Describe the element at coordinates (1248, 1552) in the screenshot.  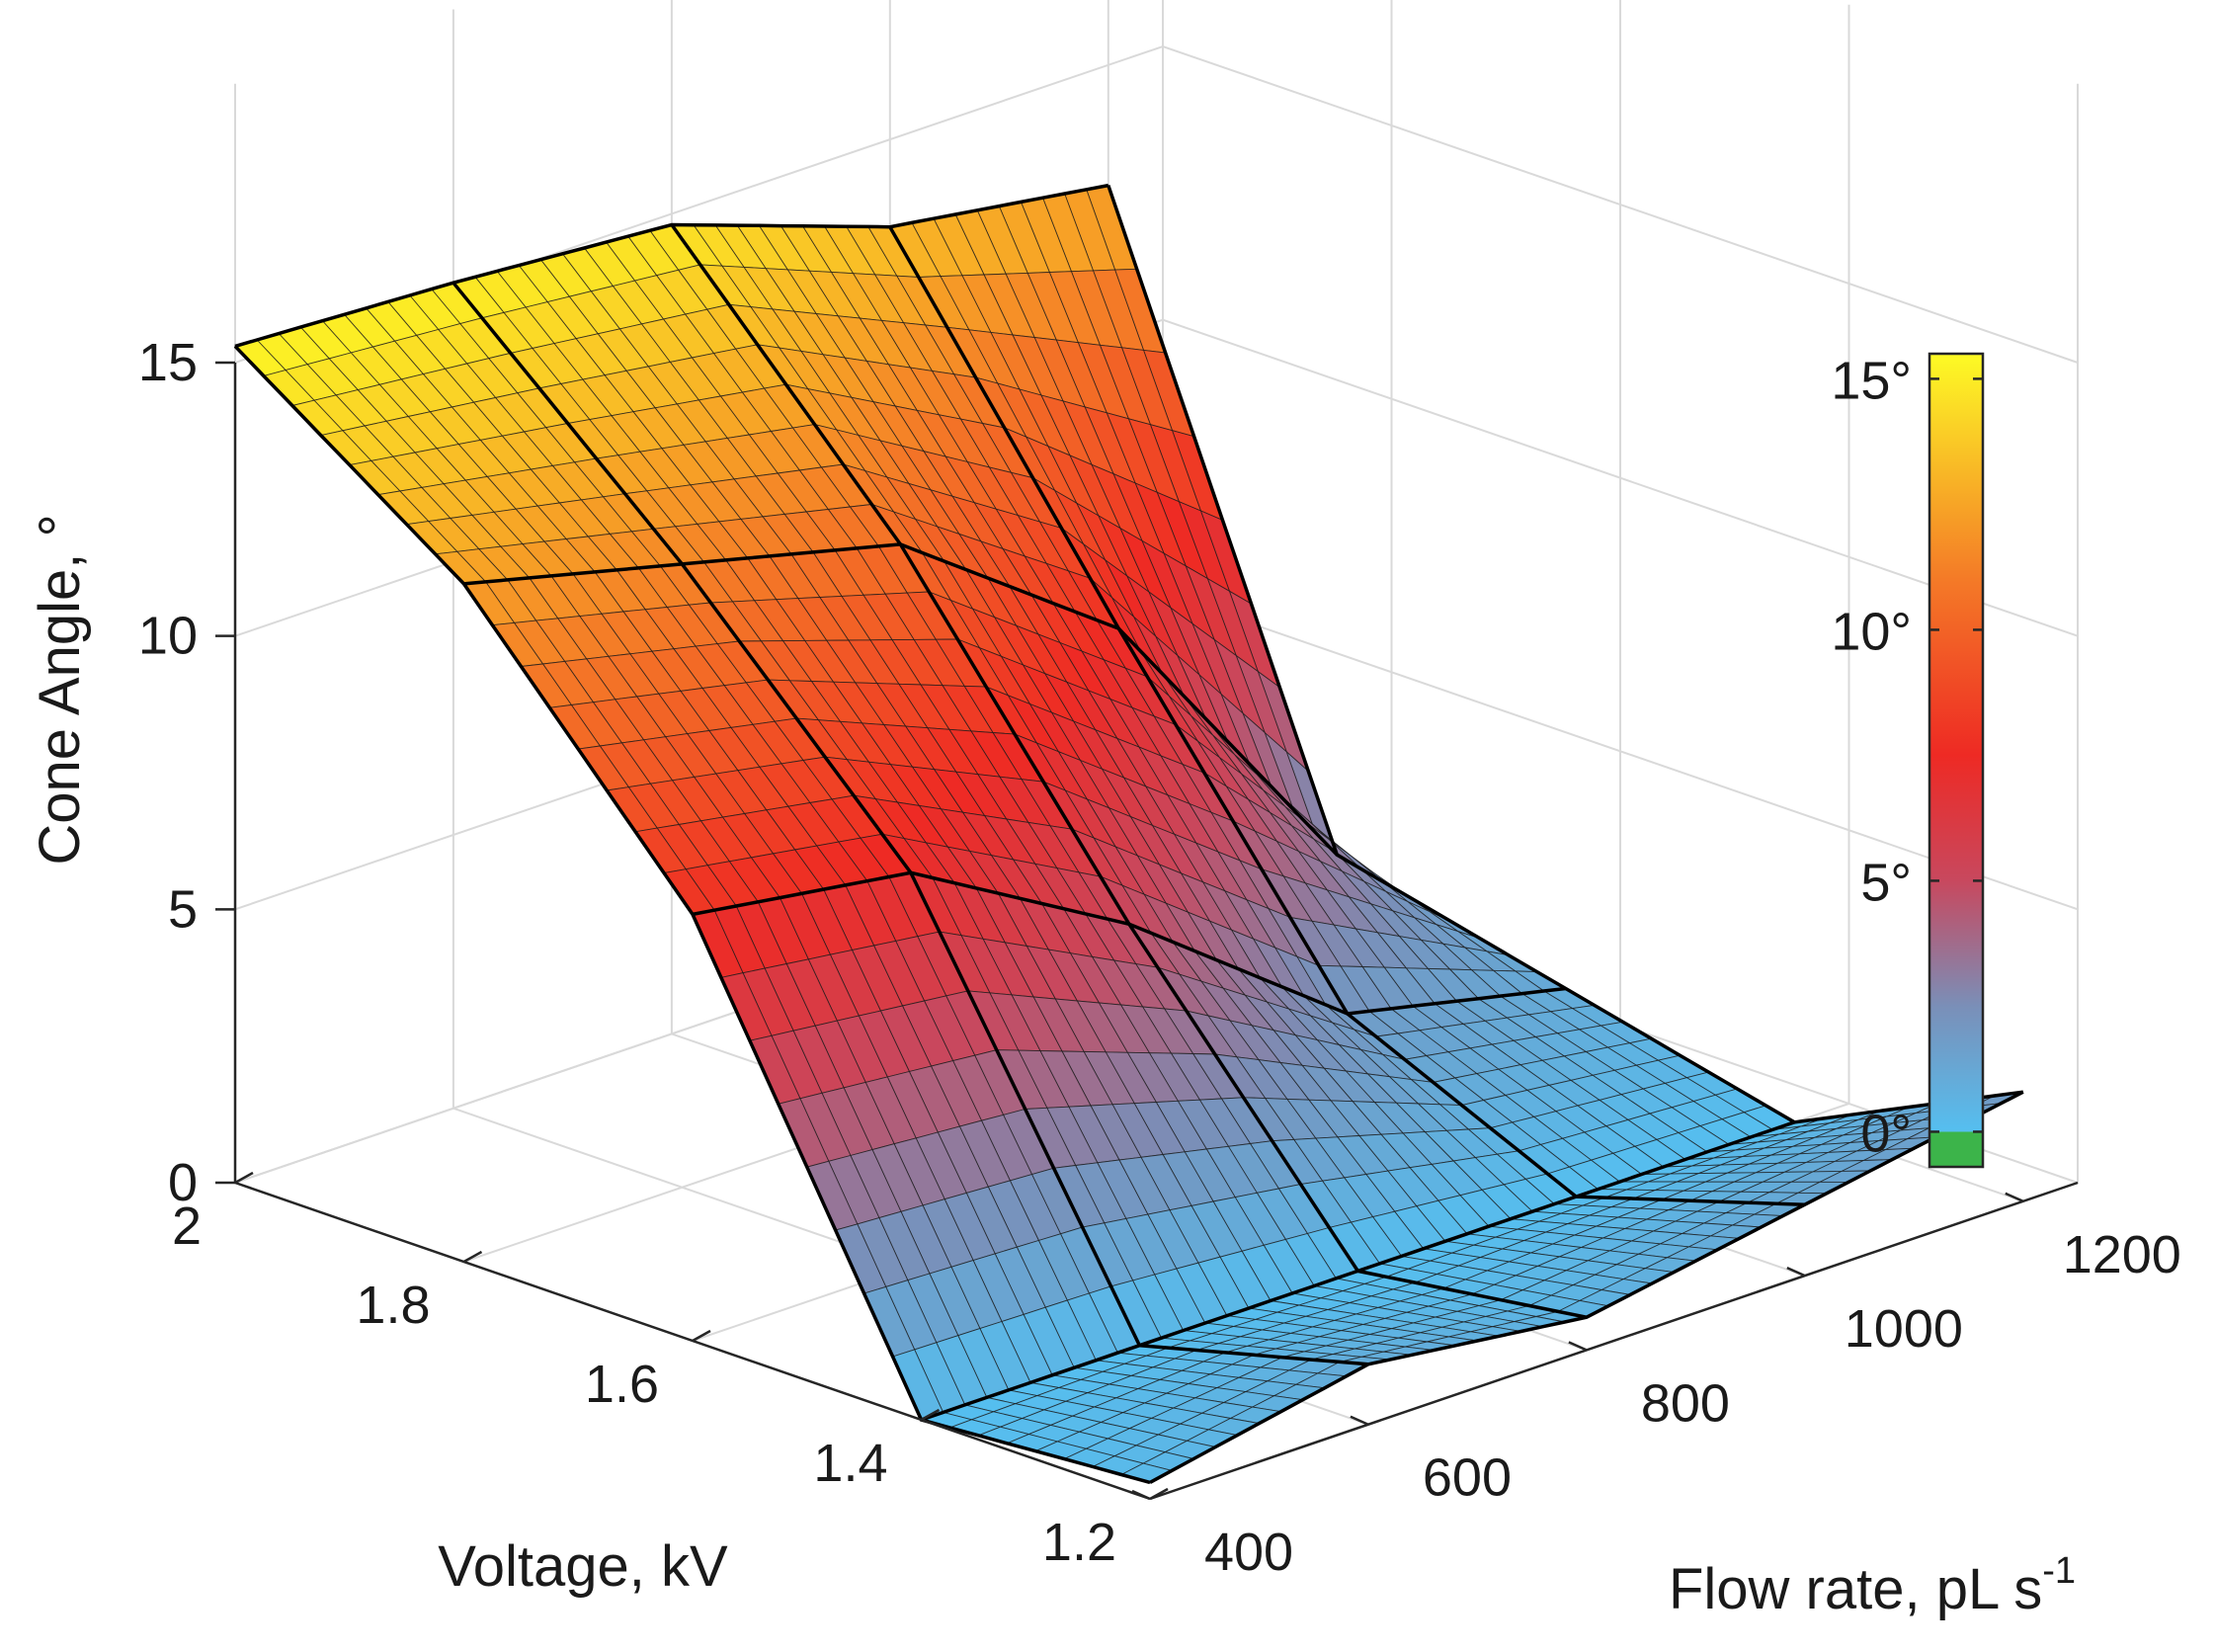
I see `x-tick-label: 400` at that location.